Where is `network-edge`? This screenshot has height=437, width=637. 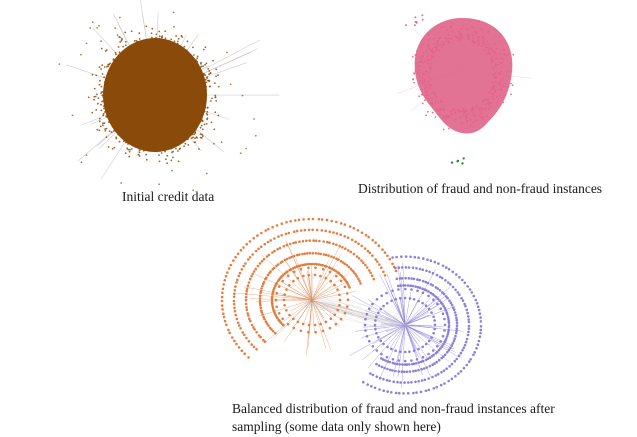 network-edge is located at coordinates (403, 356).